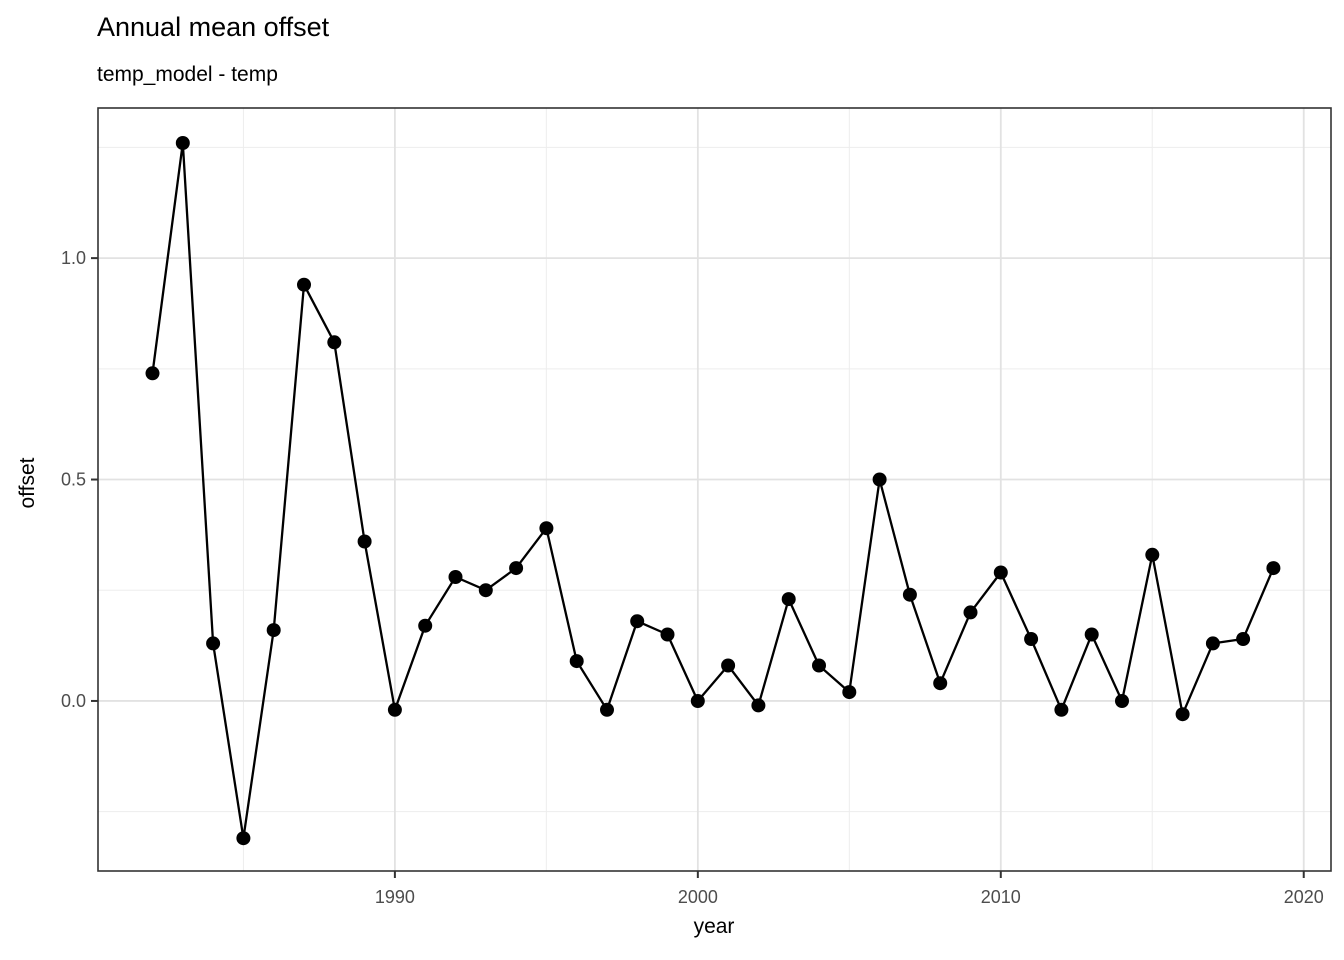  I want to click on chart-subtitle: temp_model - temp, so click(187, 74).